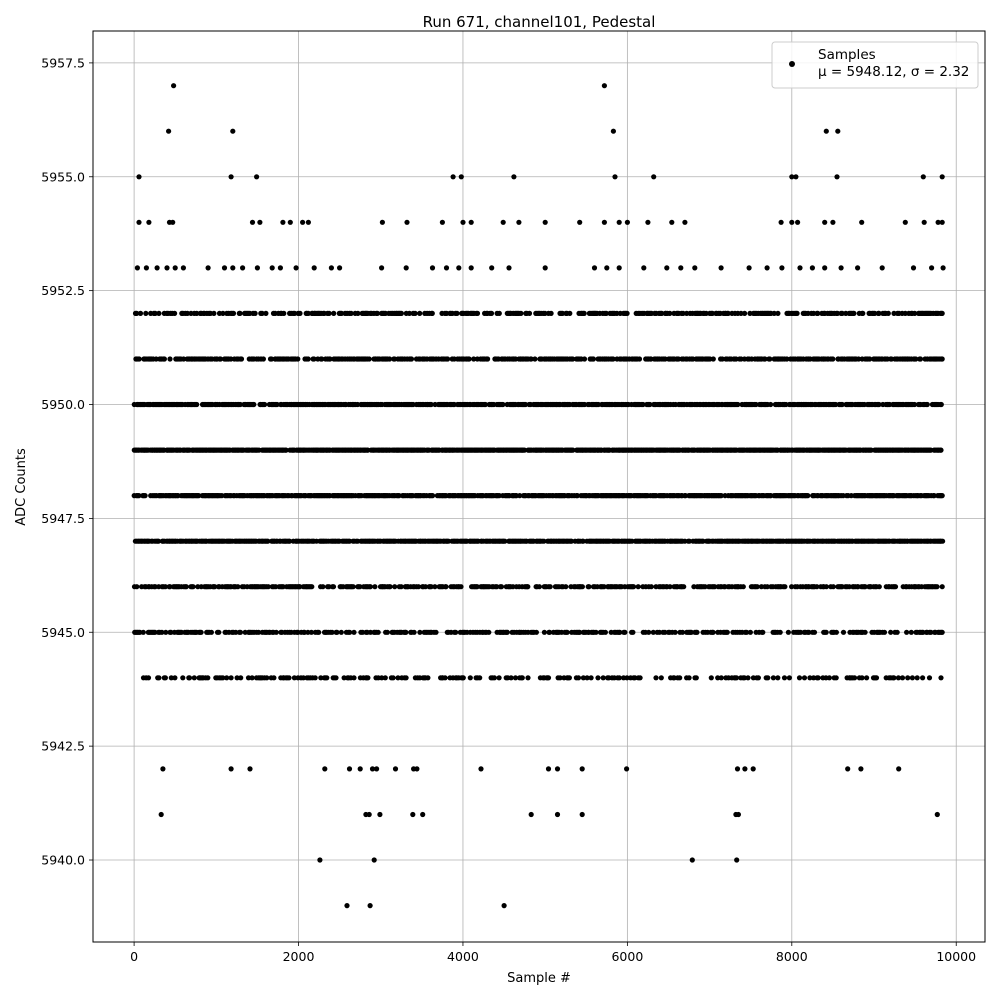 This screenshot has height=1000, width=1000. Describe the element at coordinates (792, 64) in the screenshot. I see `legend-marker` at that location.